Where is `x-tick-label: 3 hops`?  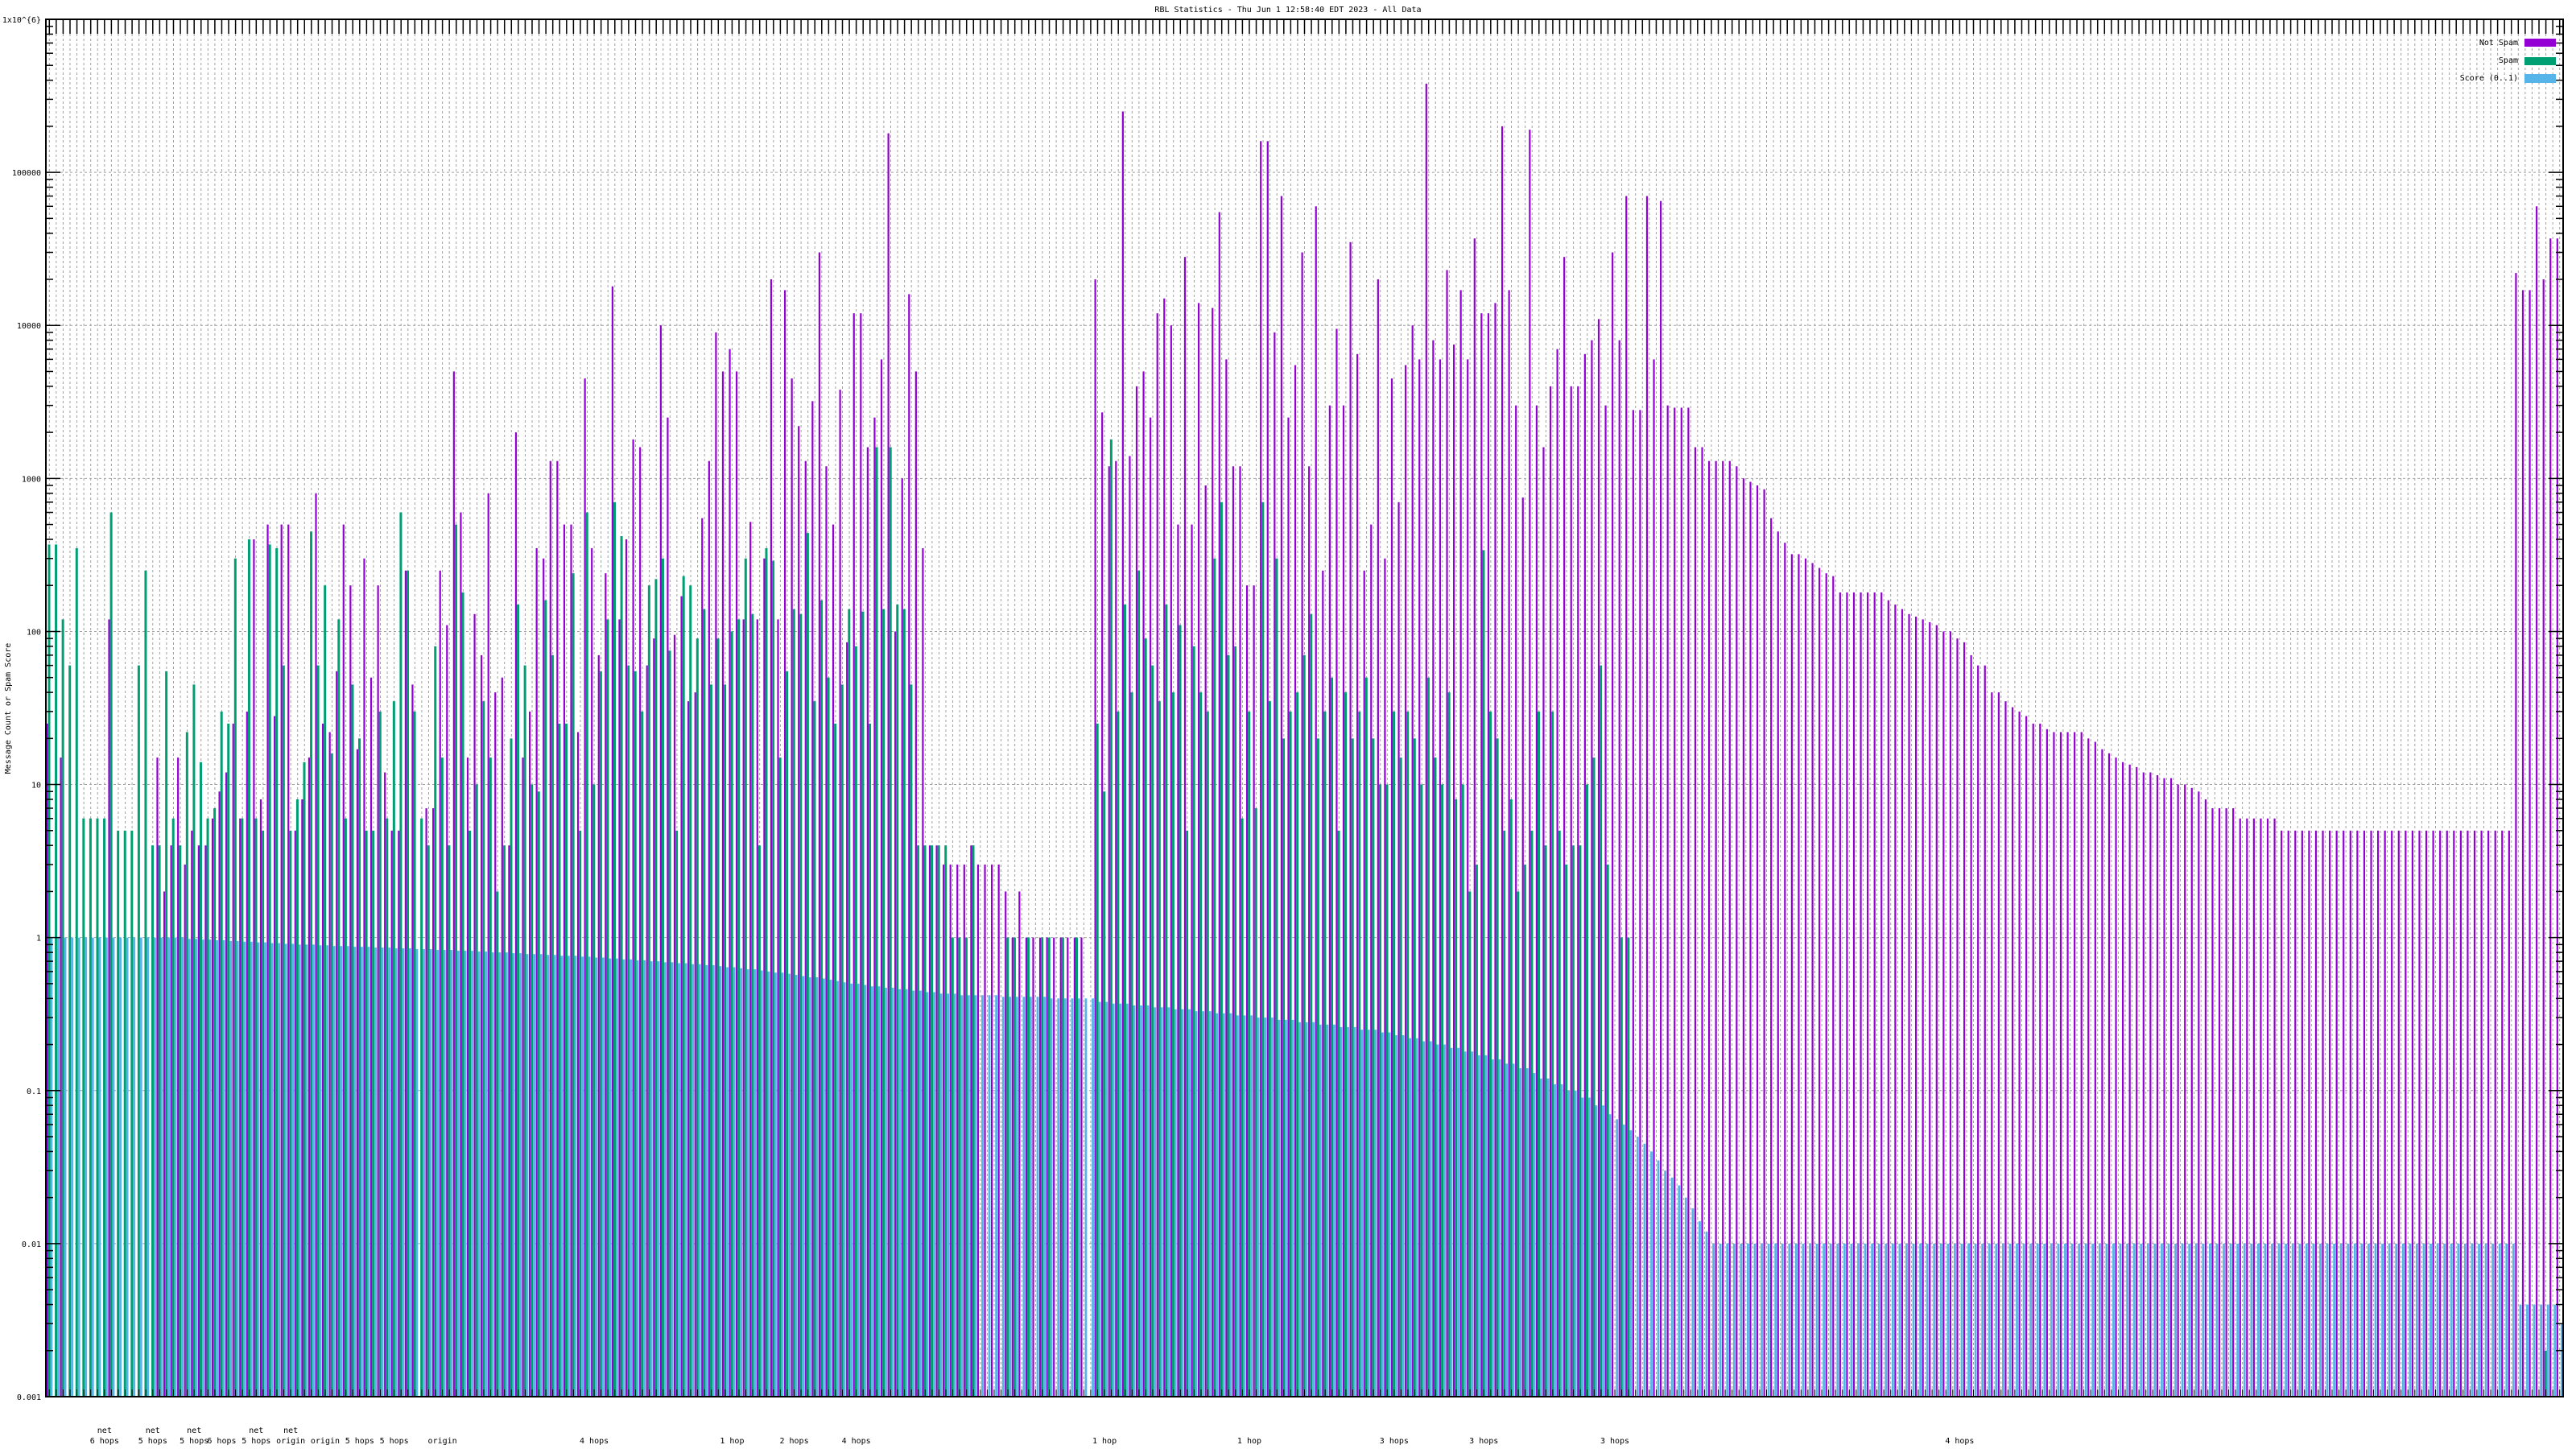 x-tick-label: 3 hops is located at coordinates (1394, 1441).